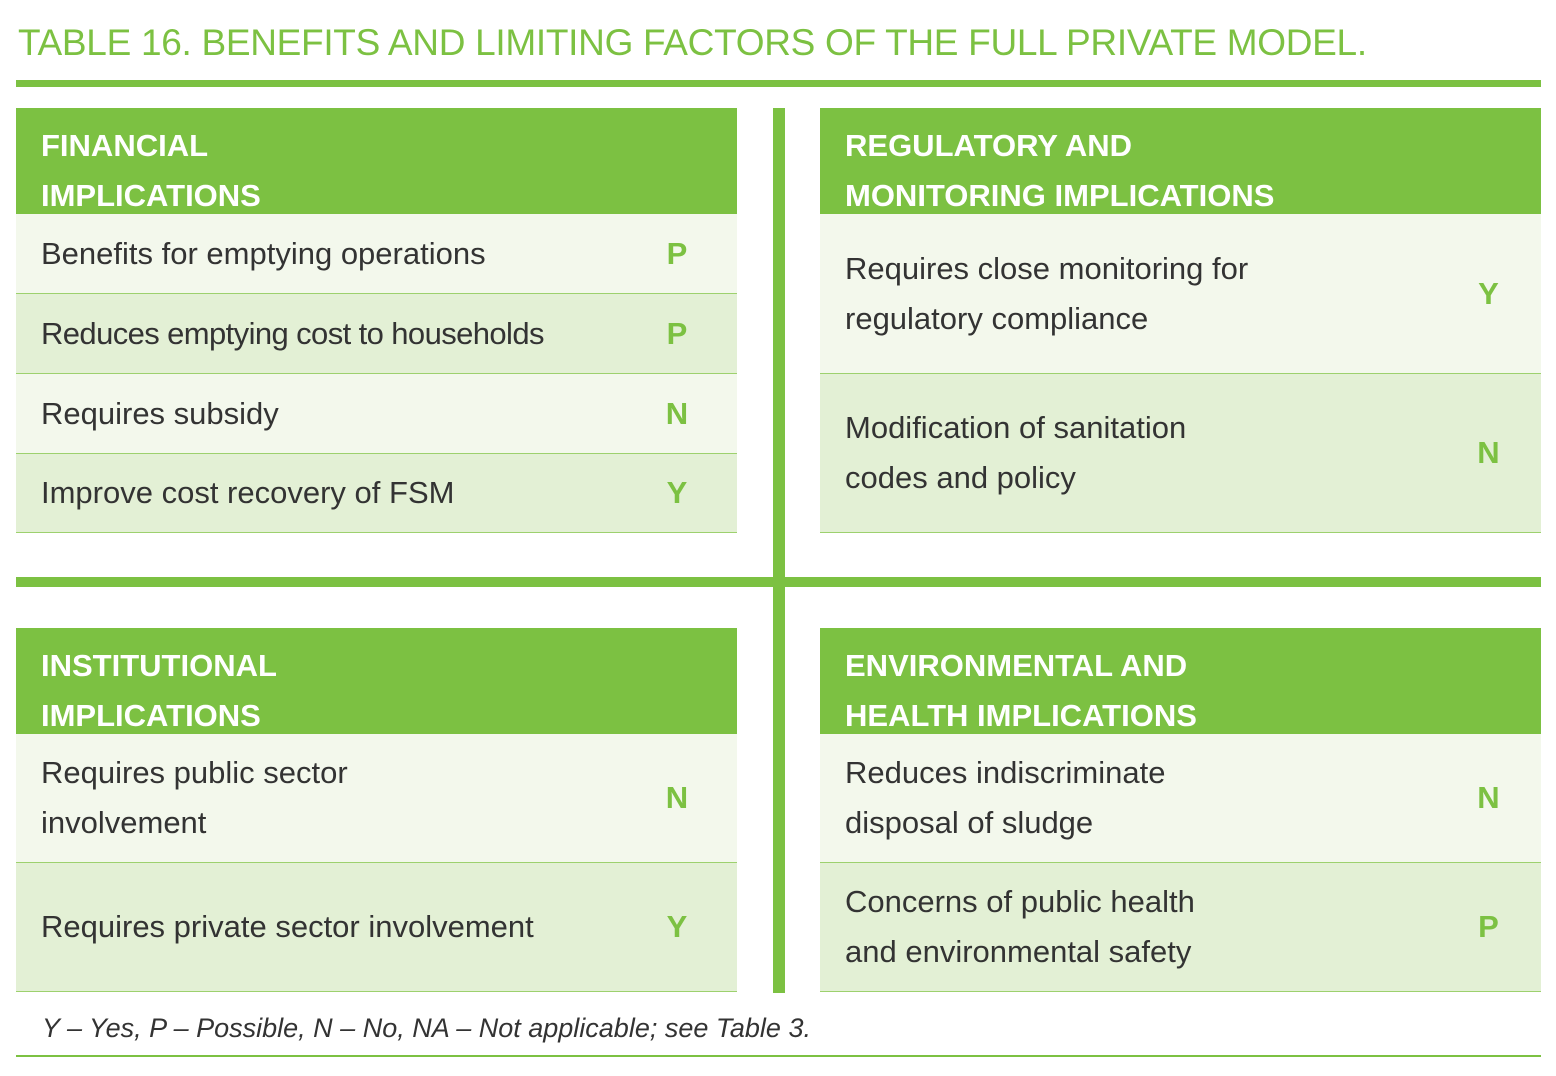 This screenshot has height=1076, width=1556. What do you see at coordinates (376, 414) in the screenshot?
I see `table-row: Requires subsidy N` at bounding box center [376, 414].